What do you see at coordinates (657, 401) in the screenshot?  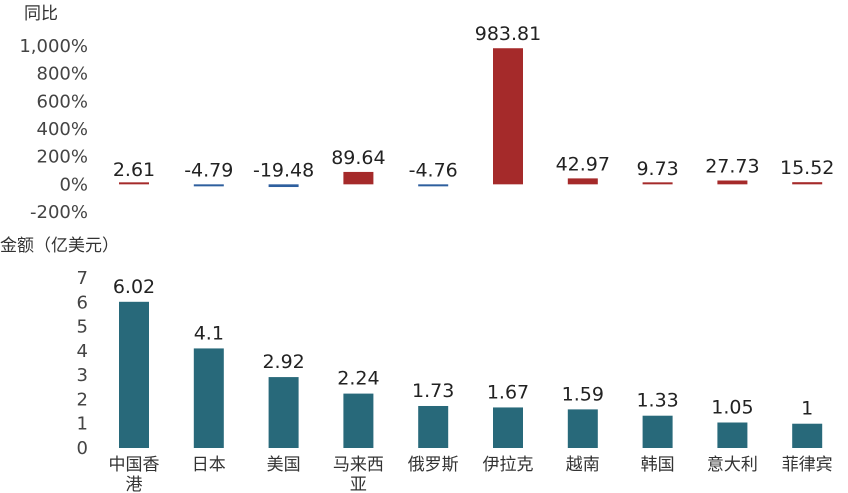 I see `bottom-data-label: 1.33` at bounding box center [657, 401].